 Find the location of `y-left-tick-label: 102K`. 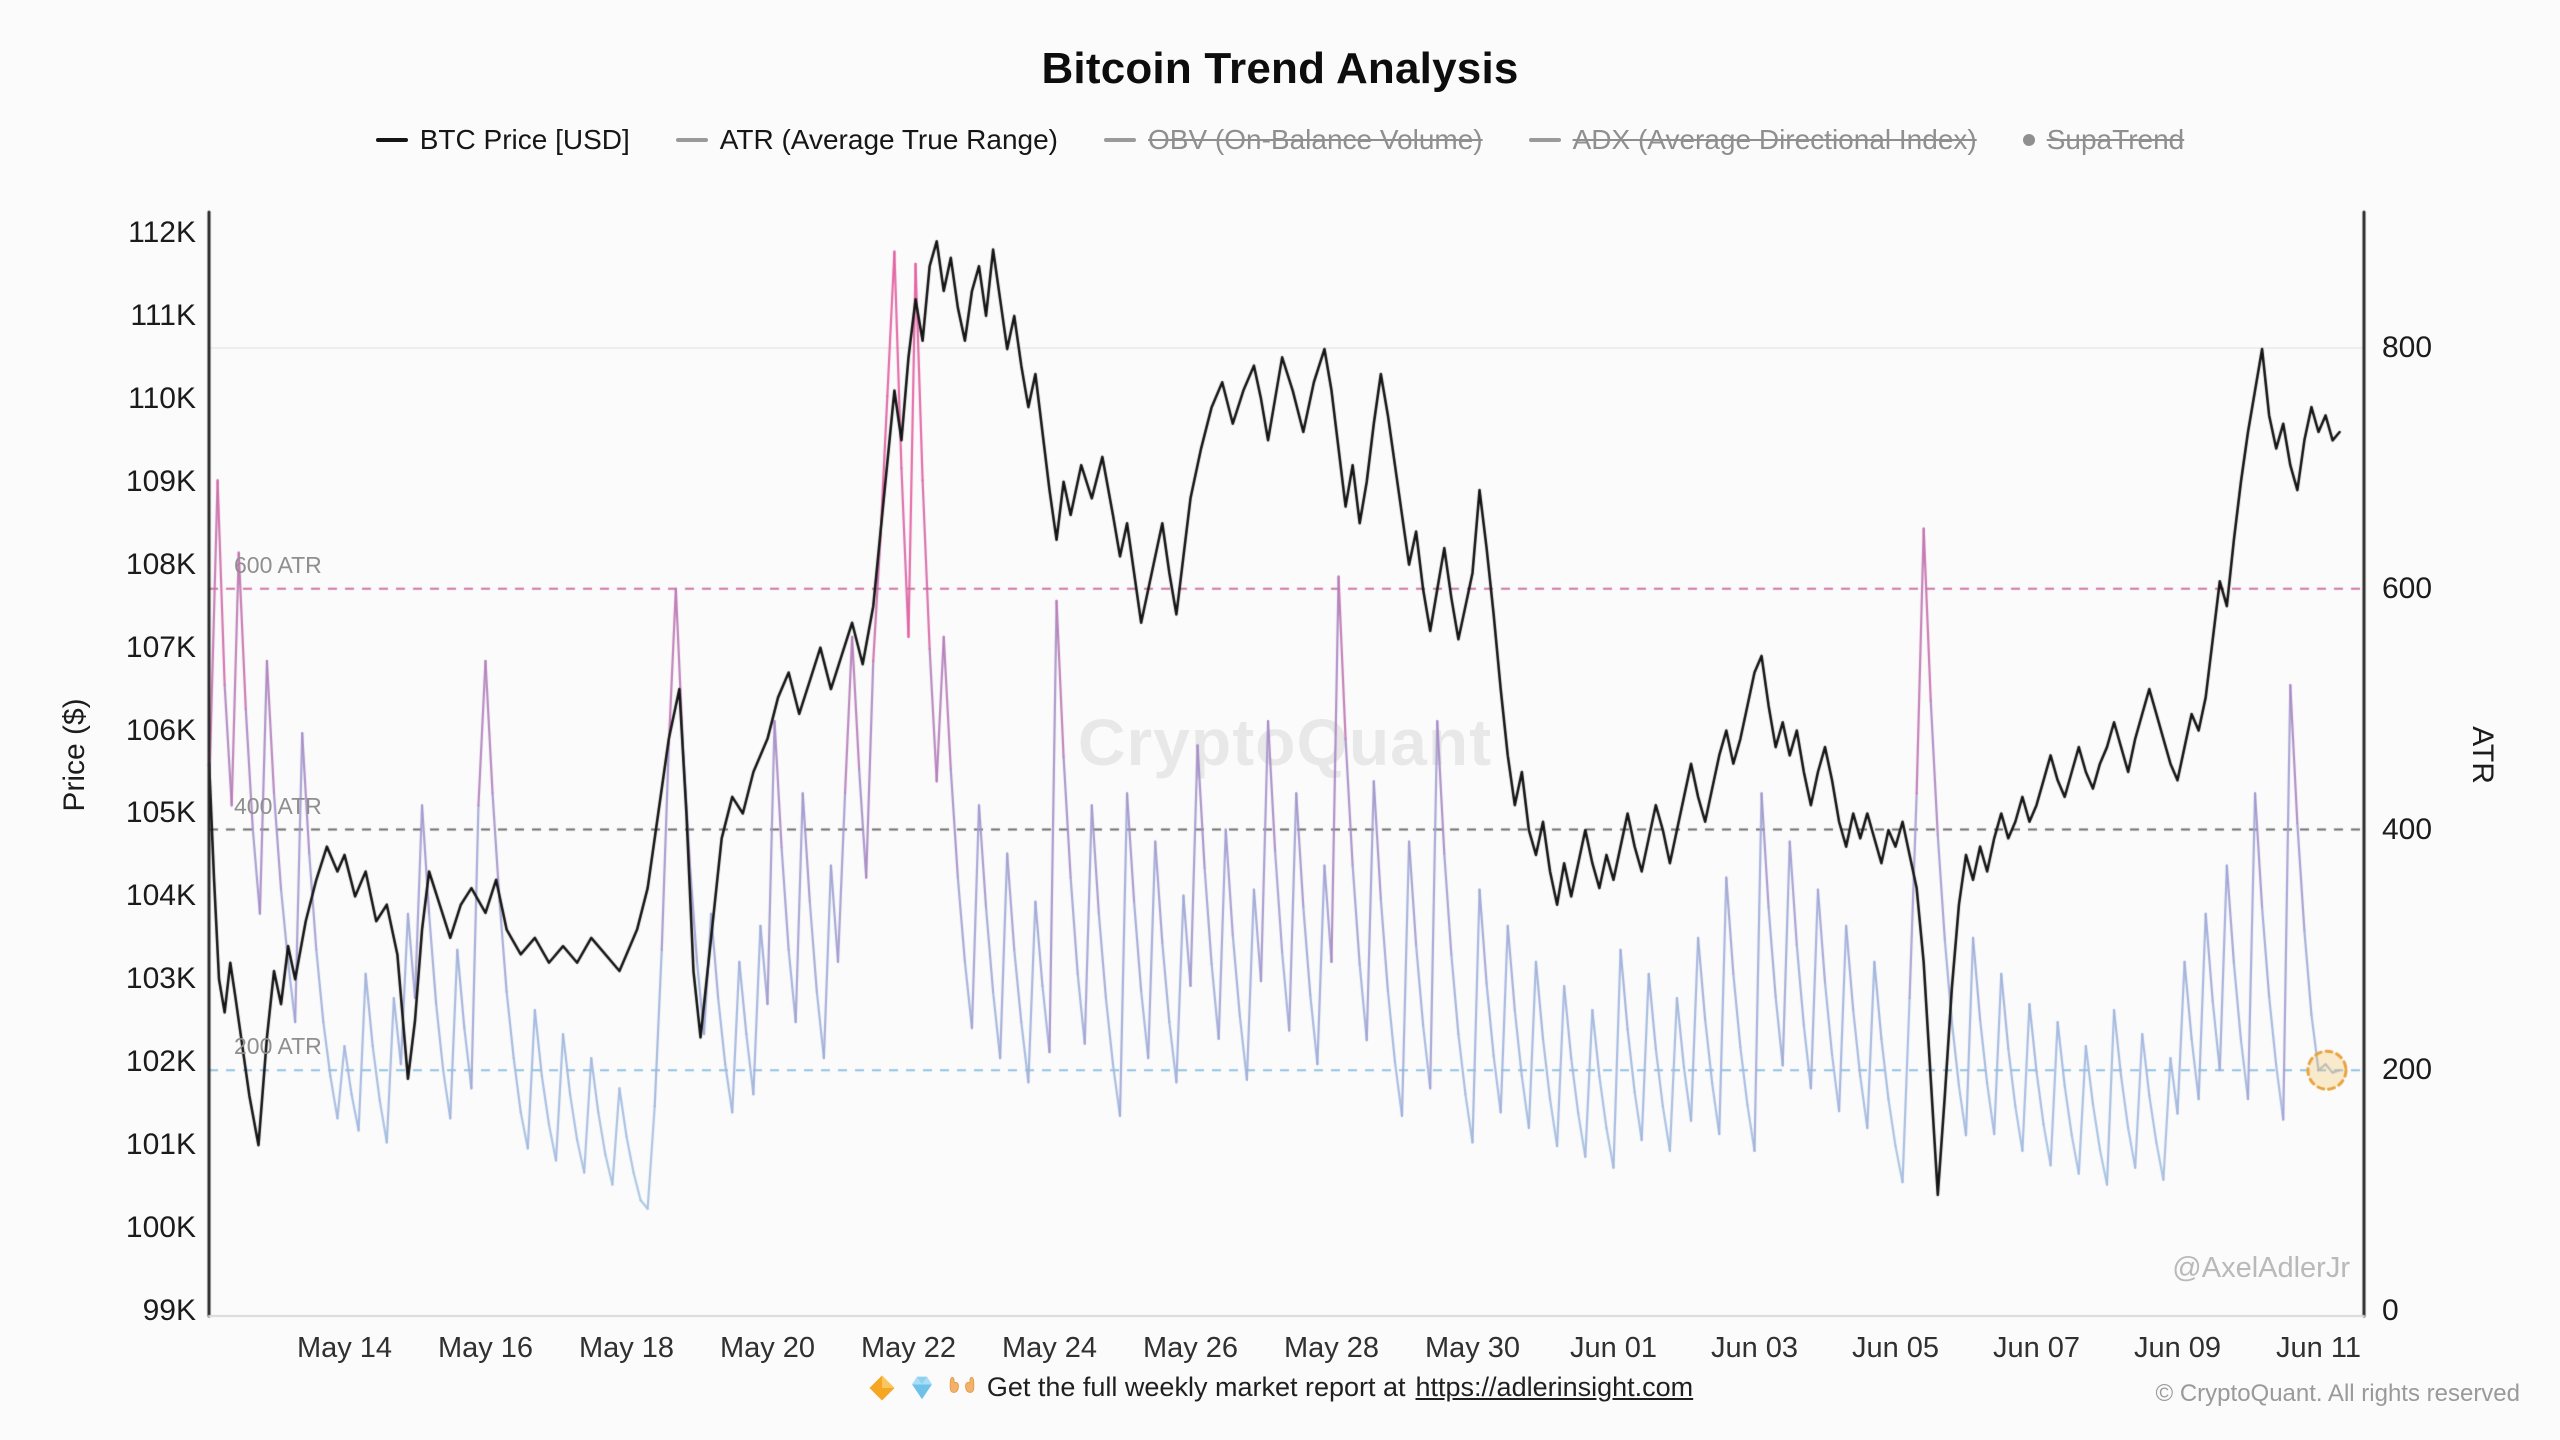

y-left-tick-label: 102K is located at coordinates (160, 1062).